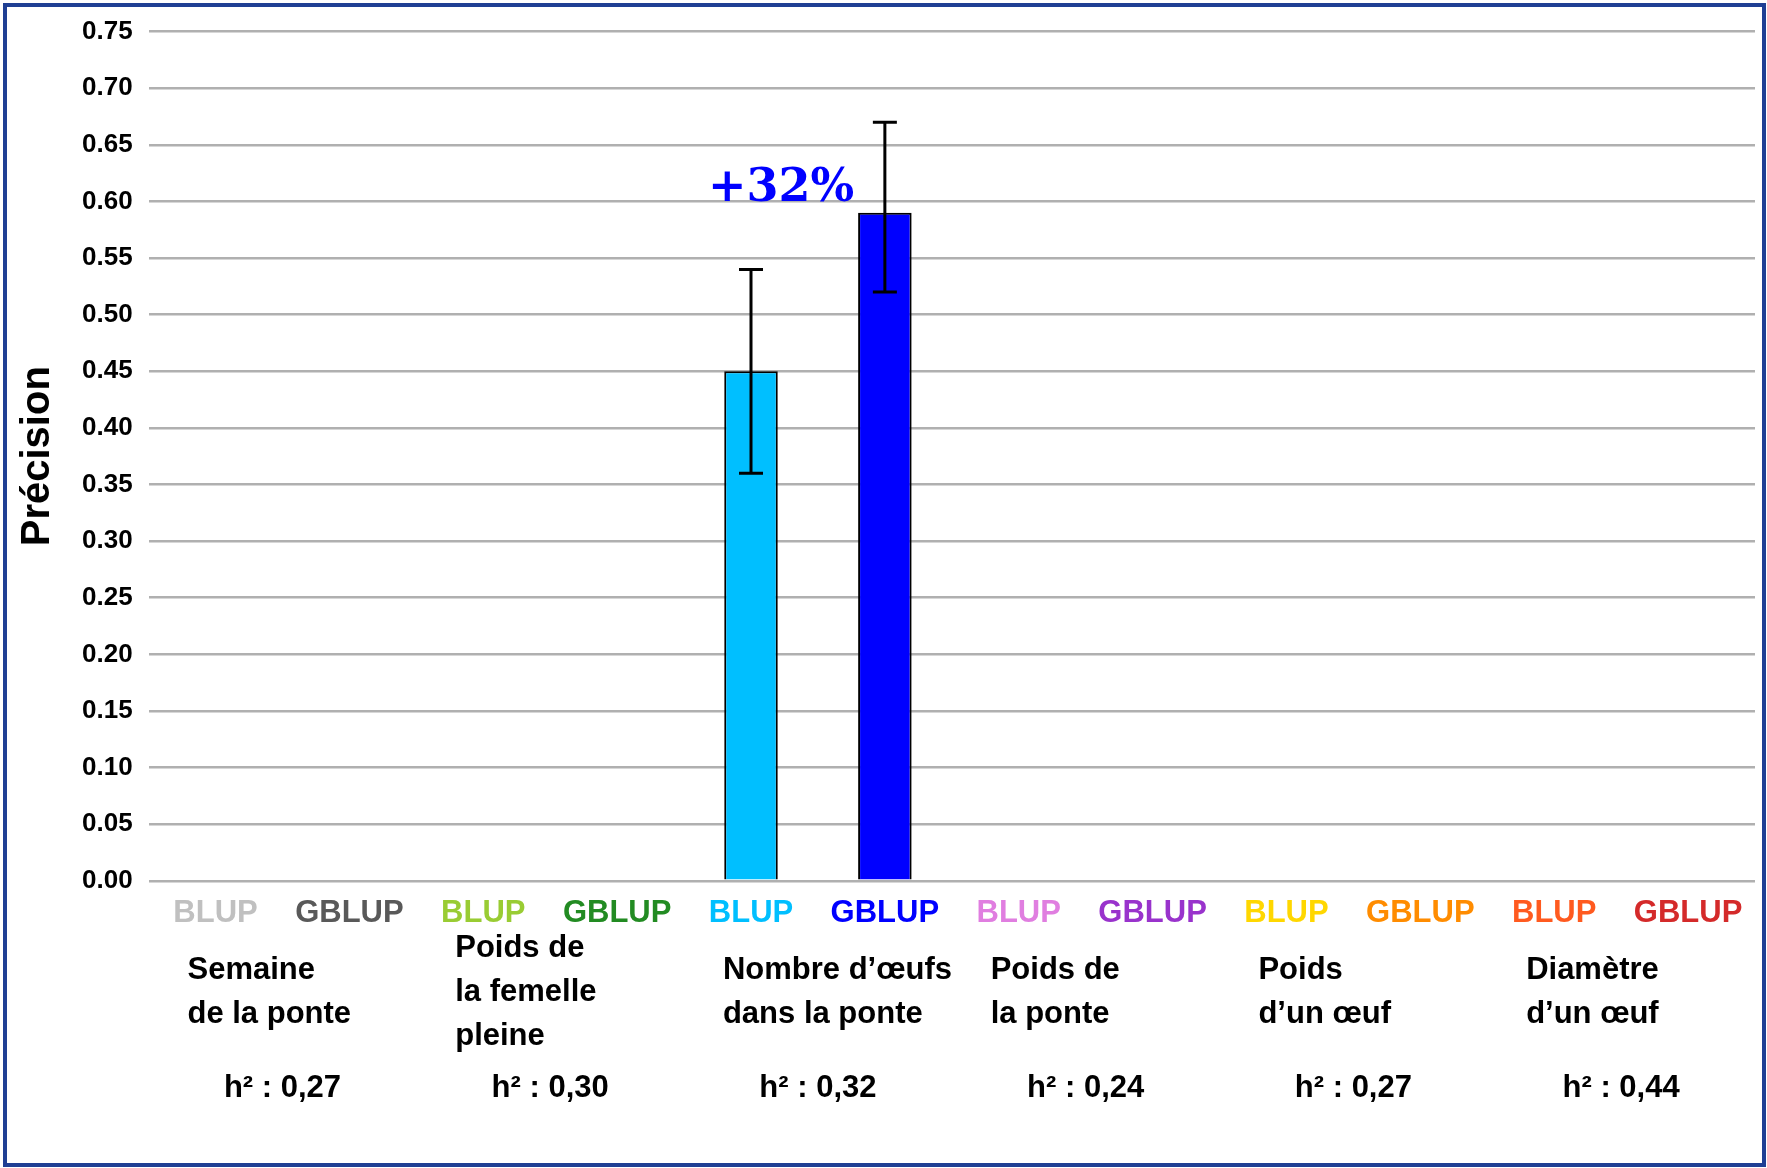 The height and width of the screenshot is (1168, 1767). I want to click on y-tick-label: 0.15, so click(107, 709).